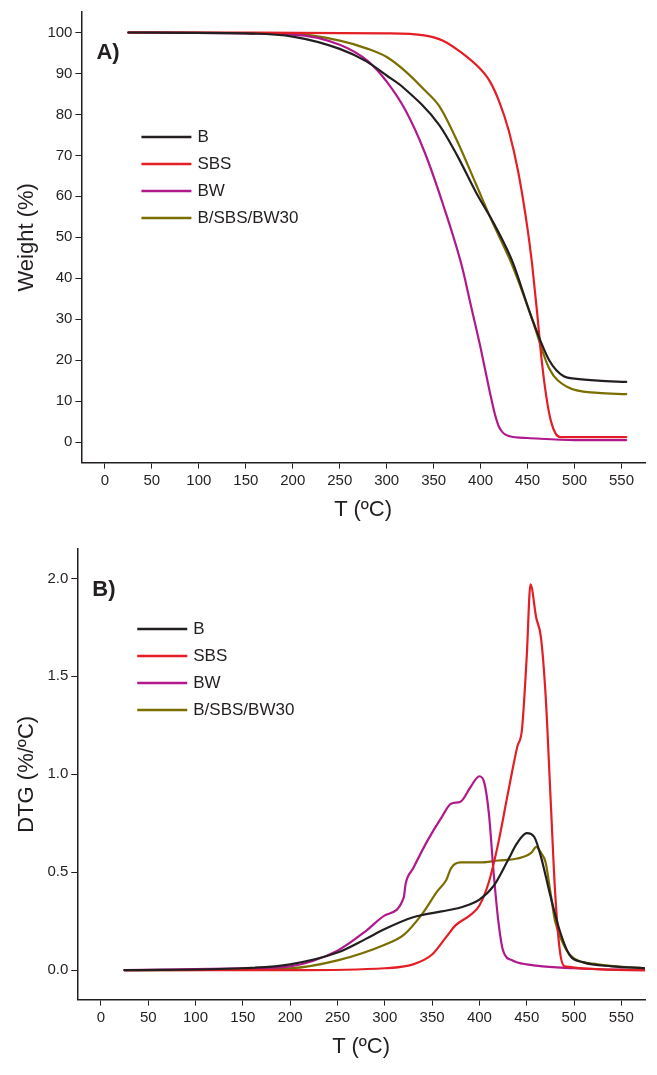 Image resolution: width=657 pixels, height=1075 pixels. What do you see at coordinates (64, 277) in the screenshot?
I see `y-tick-label: 40` at bounding box center [64, 277].